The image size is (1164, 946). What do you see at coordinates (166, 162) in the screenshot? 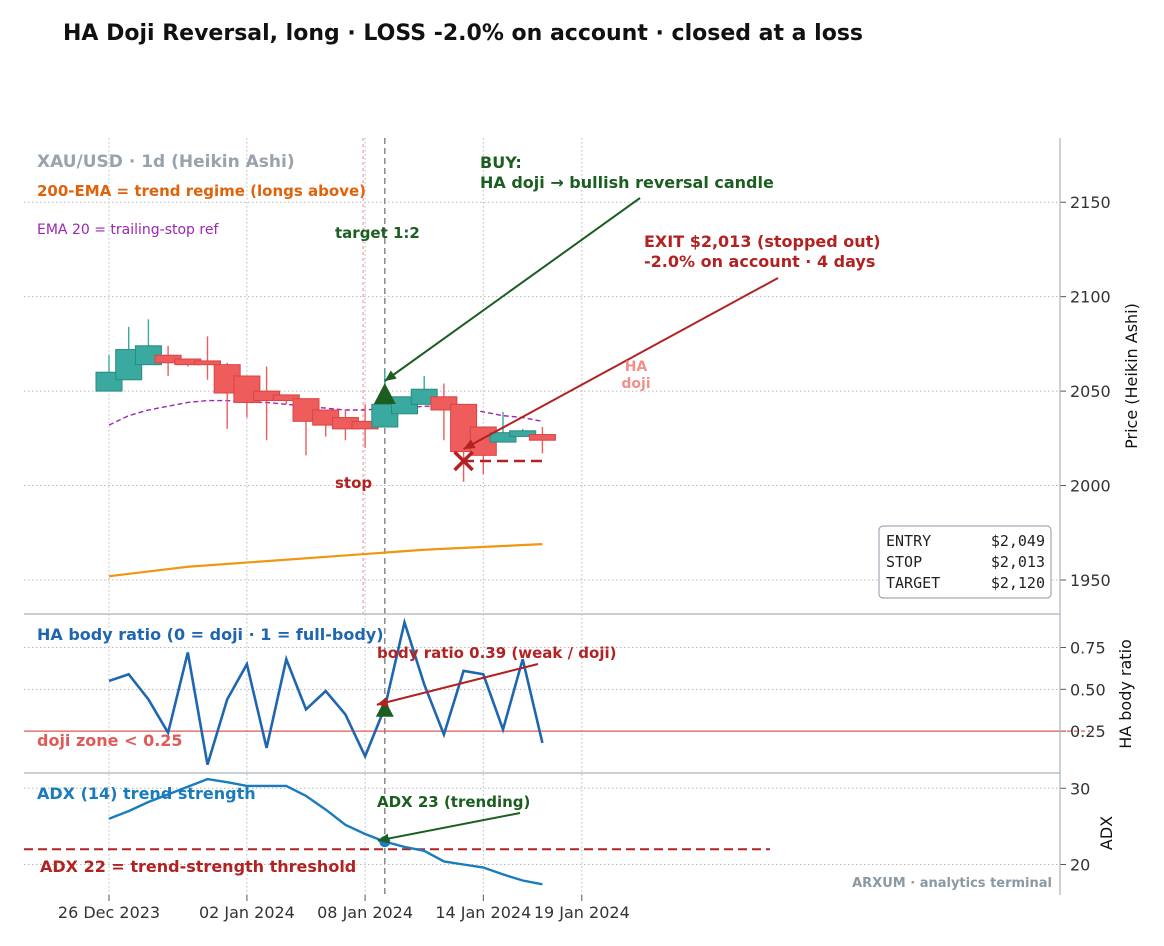
I see `instrument-label: XAU/USD · 1d (Heikin Ashi)` at bounding box center [166, 162].